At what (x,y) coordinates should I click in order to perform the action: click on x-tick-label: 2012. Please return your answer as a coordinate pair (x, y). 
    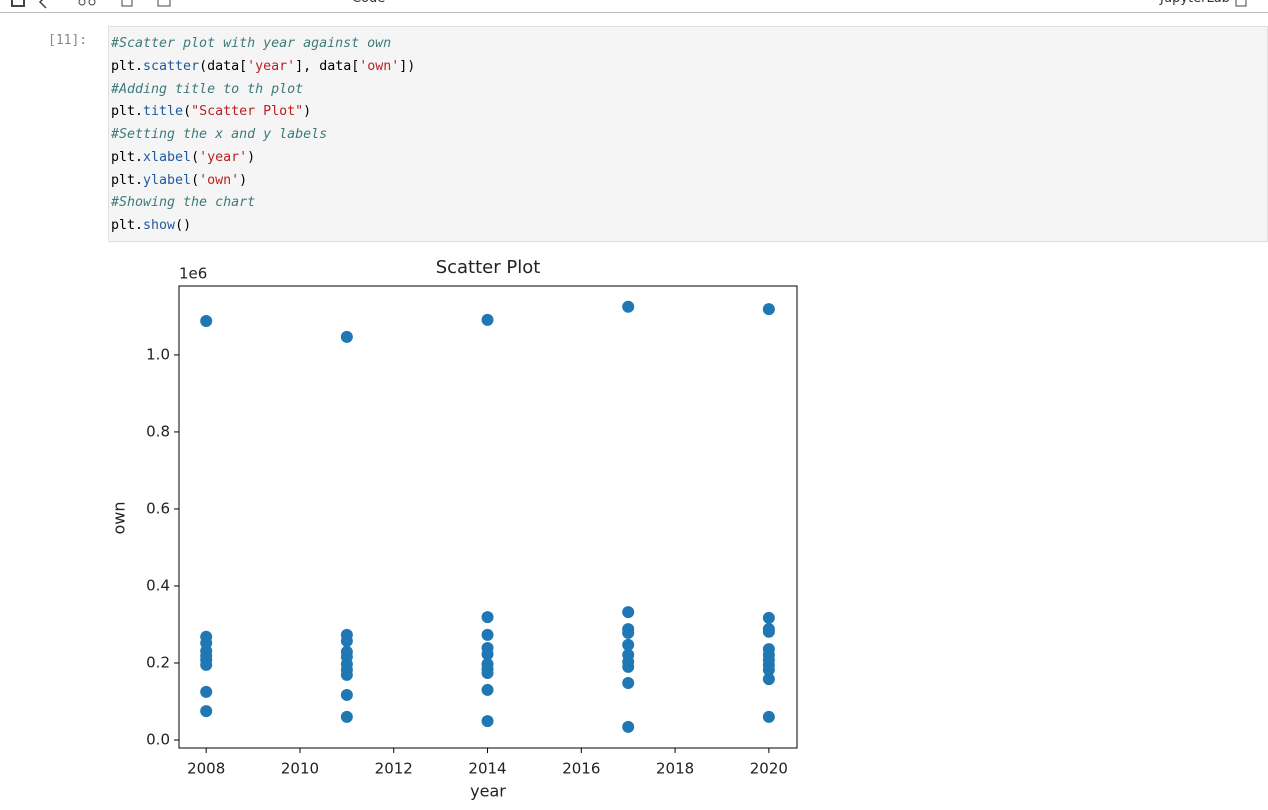
    Looking at the image, I should click on (394, 769).